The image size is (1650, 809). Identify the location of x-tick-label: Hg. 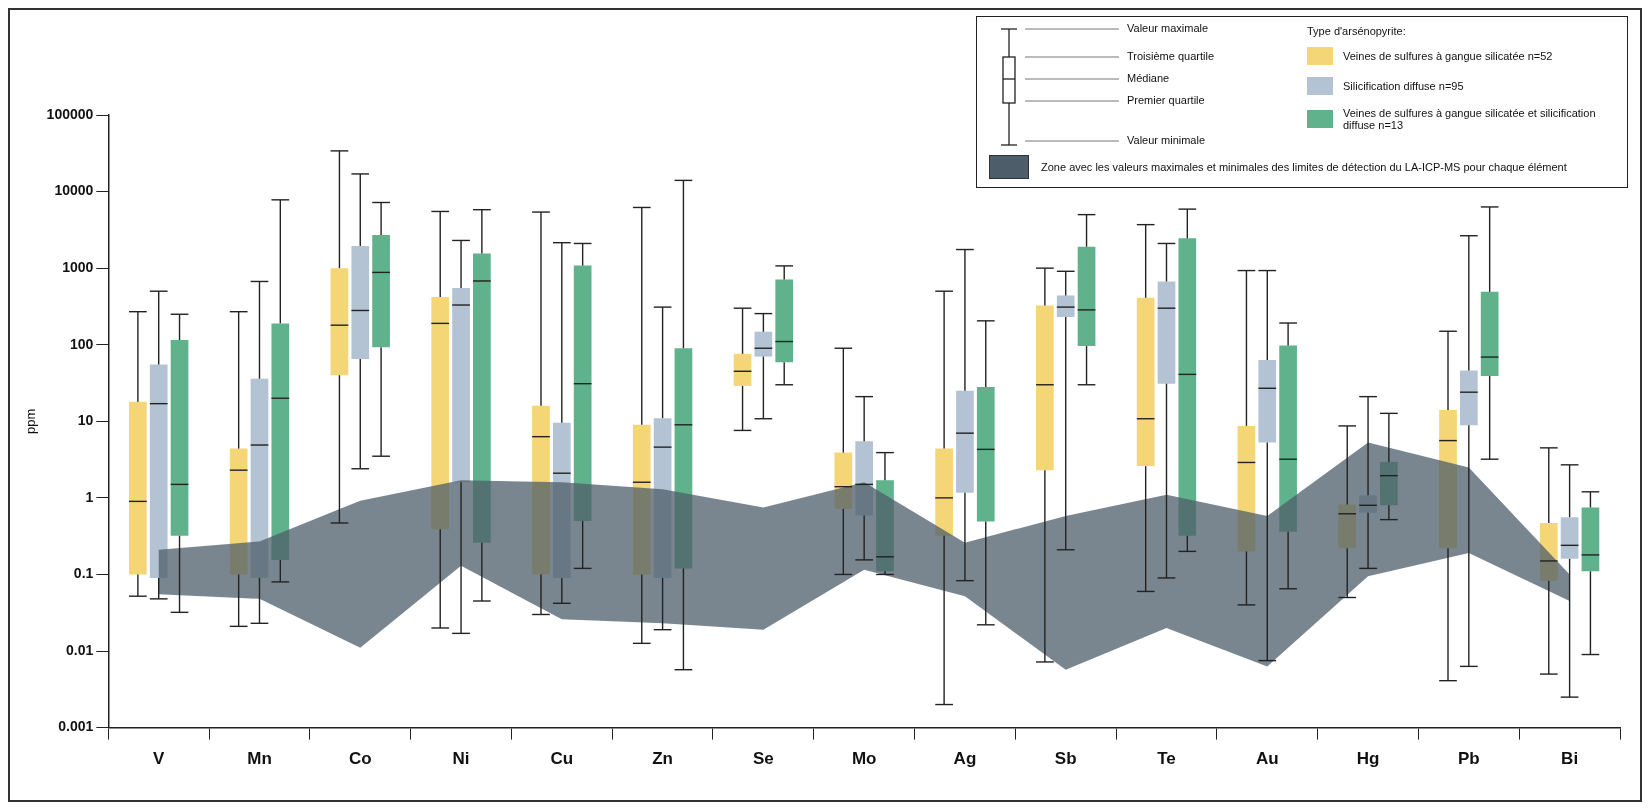
(1368, 759).